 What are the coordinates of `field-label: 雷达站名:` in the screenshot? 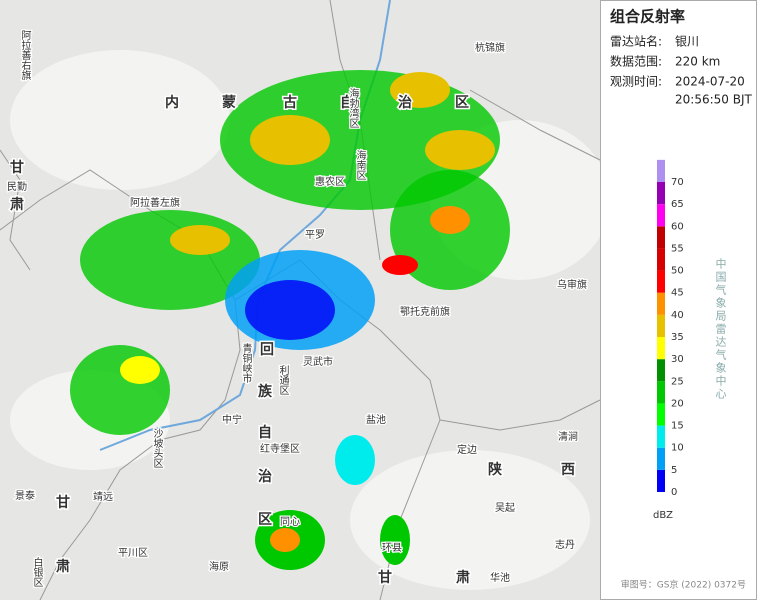 It's located at (636, 41).